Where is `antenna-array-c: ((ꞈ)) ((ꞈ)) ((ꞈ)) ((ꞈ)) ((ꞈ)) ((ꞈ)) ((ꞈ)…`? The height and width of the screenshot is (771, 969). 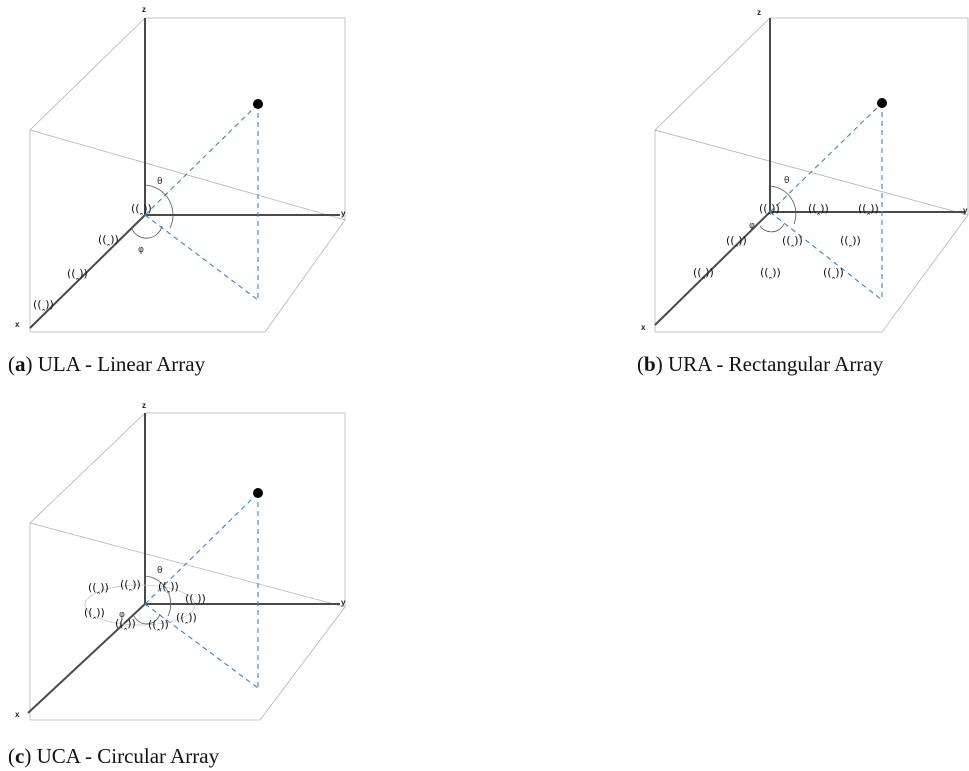 antenna-array-c: ((ꞈ)) ((ꞈ)) ((ꞈ)) ((ꞈ)) ((ꞈ)) ((ꞈ)) ((ꞈ)… is located at coordinates (145, 604).